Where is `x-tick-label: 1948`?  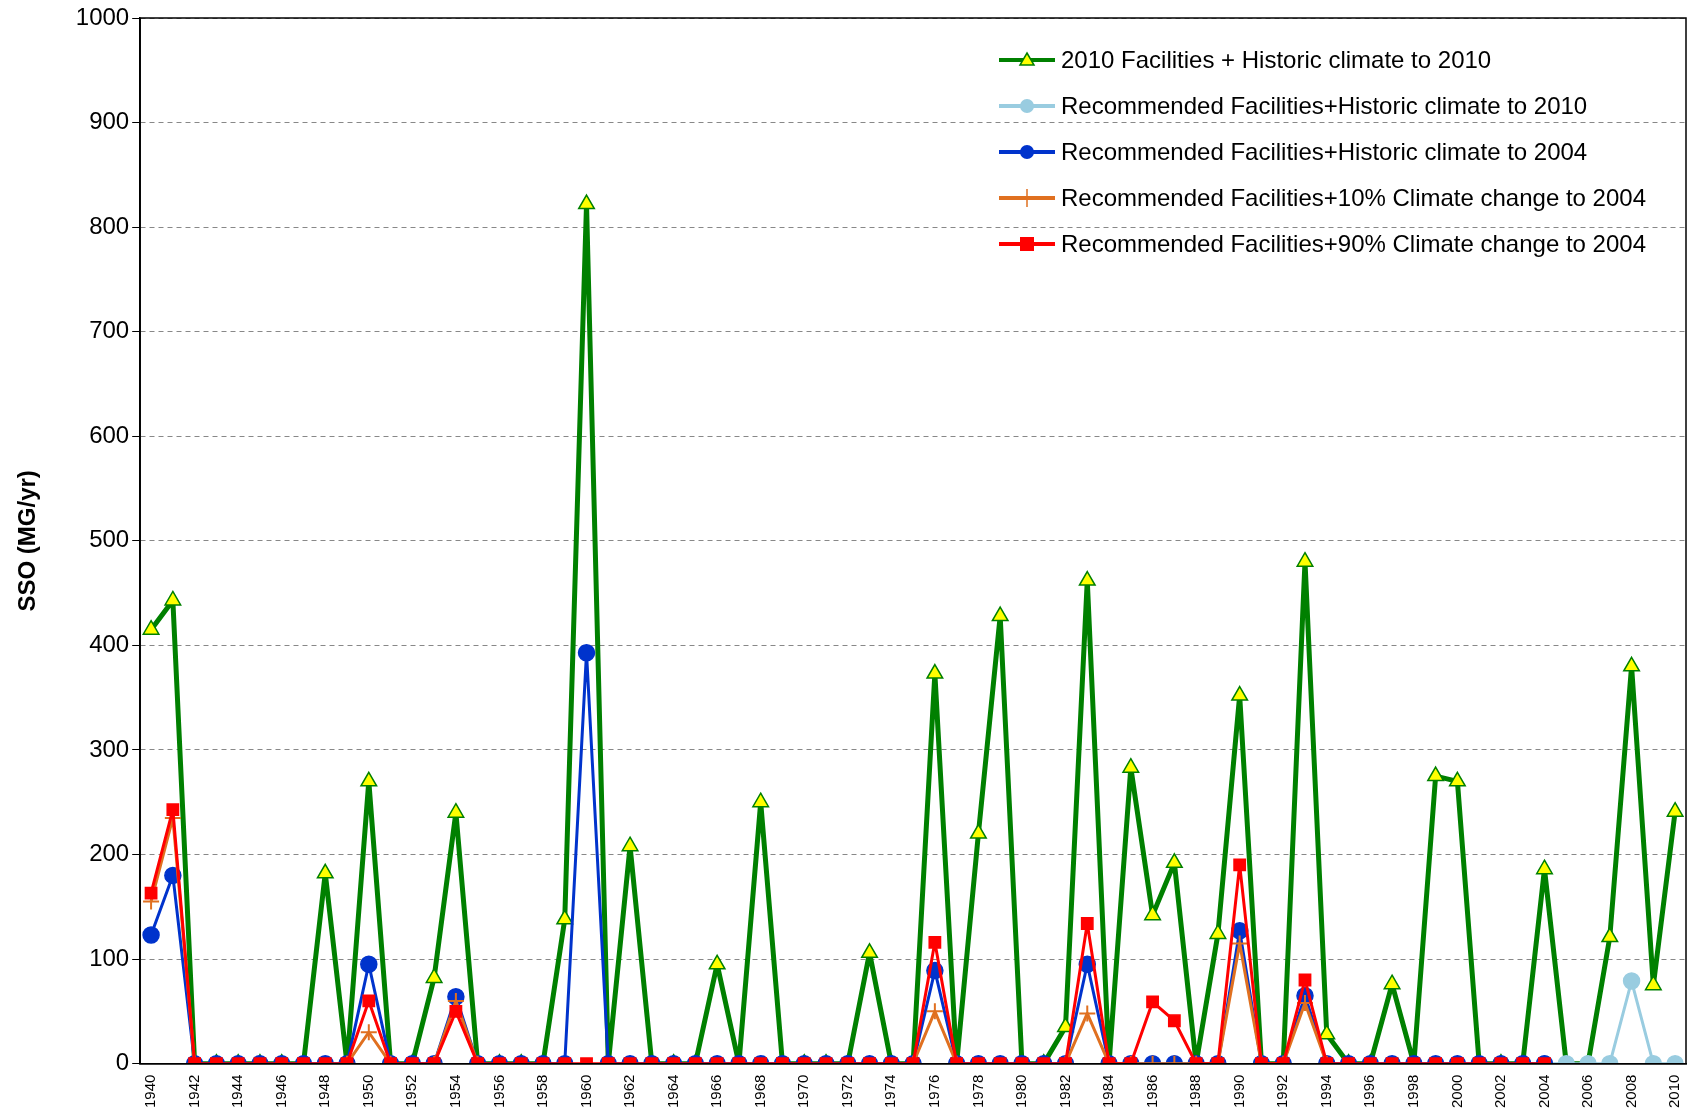
x-tick-label: 1948 is located at coordinates (324, 1091).